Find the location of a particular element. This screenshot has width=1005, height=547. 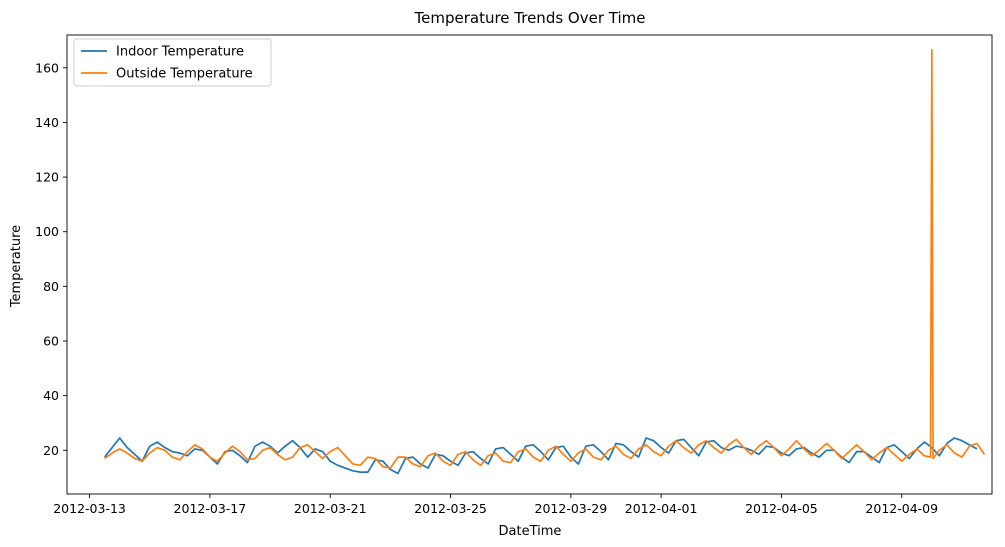

legend-label-outside: Outside Temperature is located at coordinates (184, 74).